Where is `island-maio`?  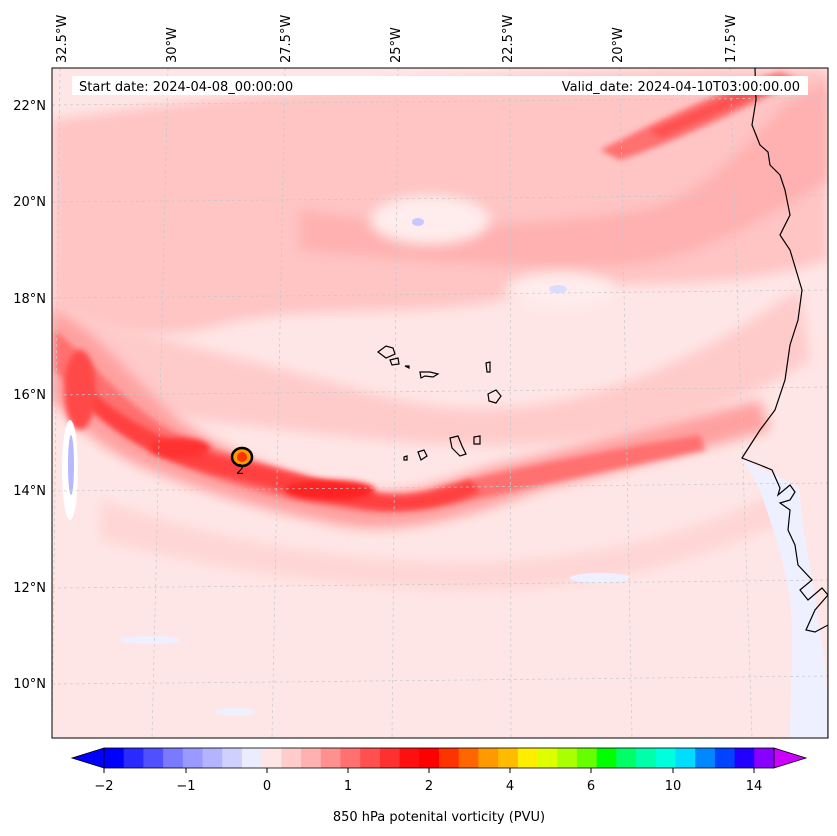 island-maio is located at coordinates (477, 440).